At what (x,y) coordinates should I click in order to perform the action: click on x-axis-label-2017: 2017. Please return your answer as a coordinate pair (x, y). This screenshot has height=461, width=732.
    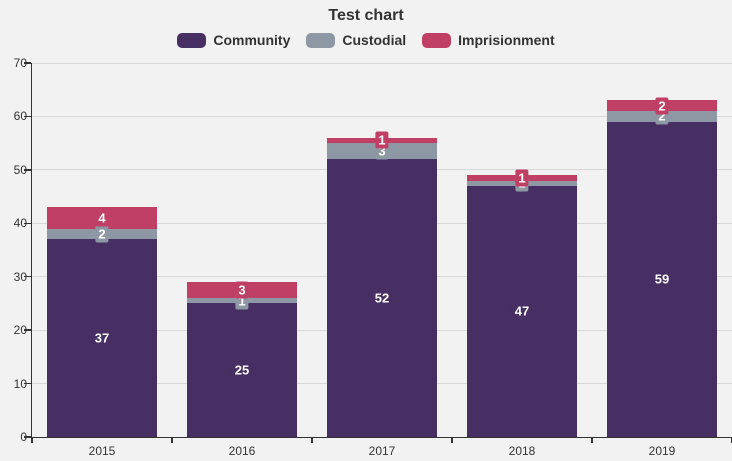
    Looking at the image, I should click on (382, 451).